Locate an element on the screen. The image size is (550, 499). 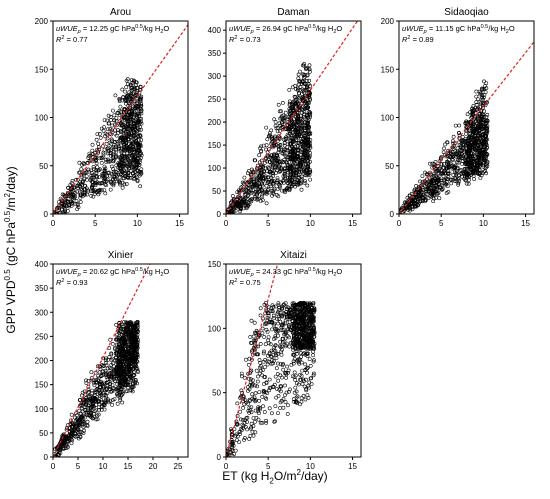
panel-title: Xinier is located at coordinates (121, 255).